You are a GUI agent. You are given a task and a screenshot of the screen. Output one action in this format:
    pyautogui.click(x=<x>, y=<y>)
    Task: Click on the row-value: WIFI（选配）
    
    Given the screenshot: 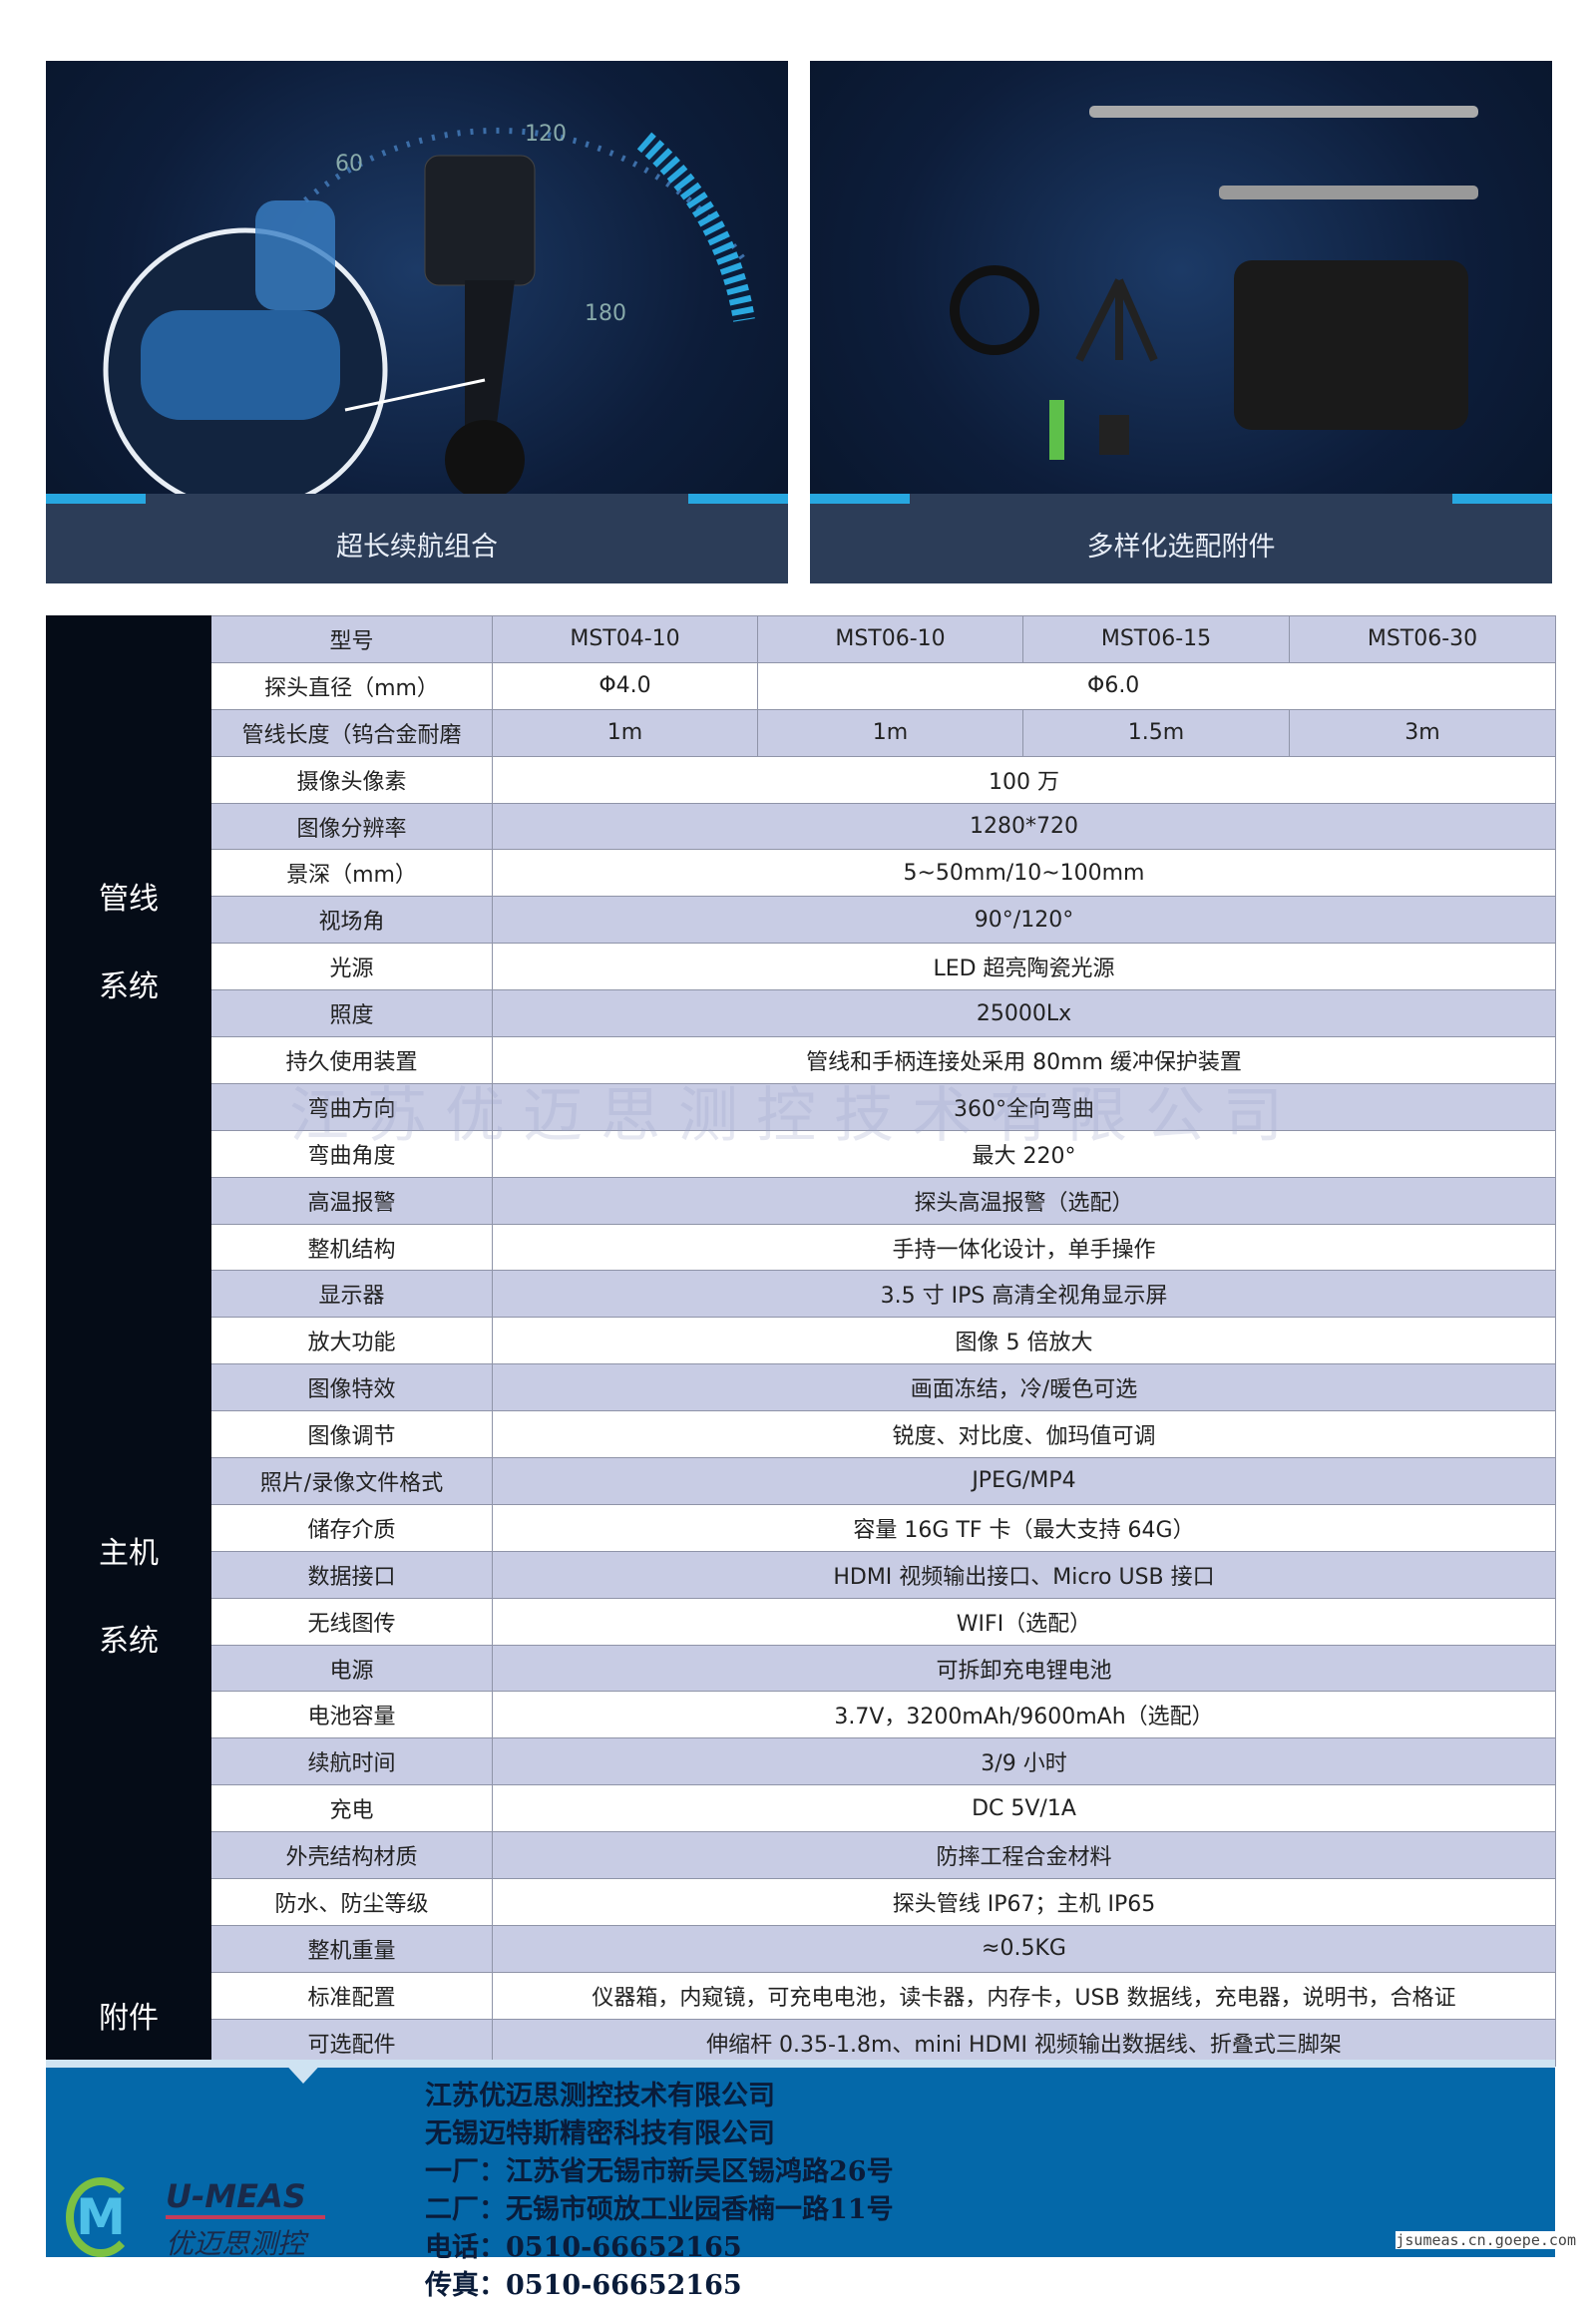 What is the action you would take?
    pyautogui.click(x=1024, y=1621)
    